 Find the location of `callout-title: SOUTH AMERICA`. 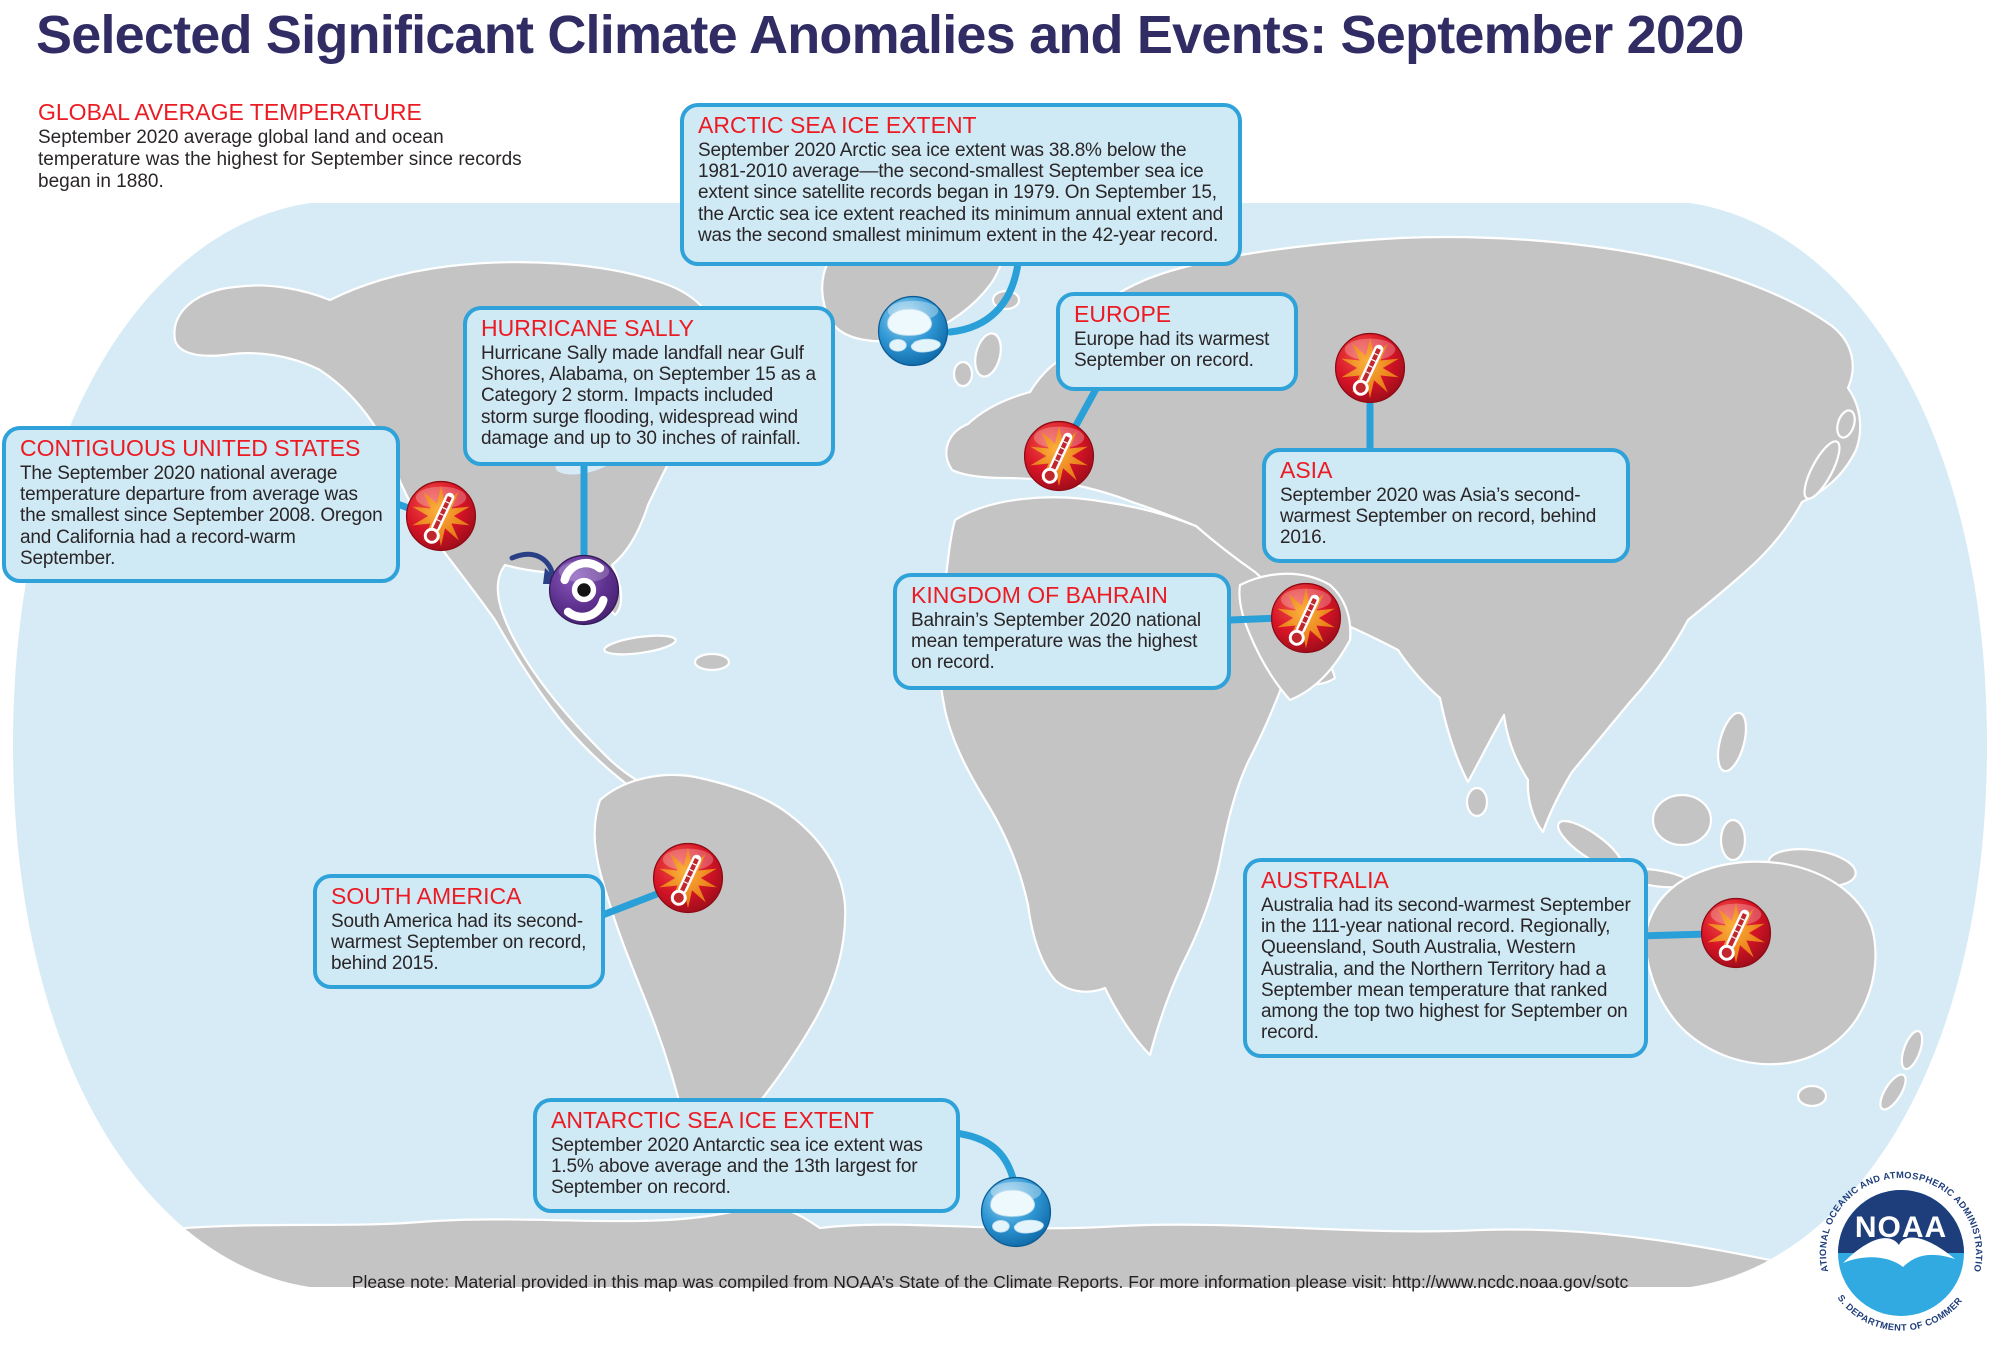

callout-title: SOUTH AMERICA is located at coordinates (426, 896).